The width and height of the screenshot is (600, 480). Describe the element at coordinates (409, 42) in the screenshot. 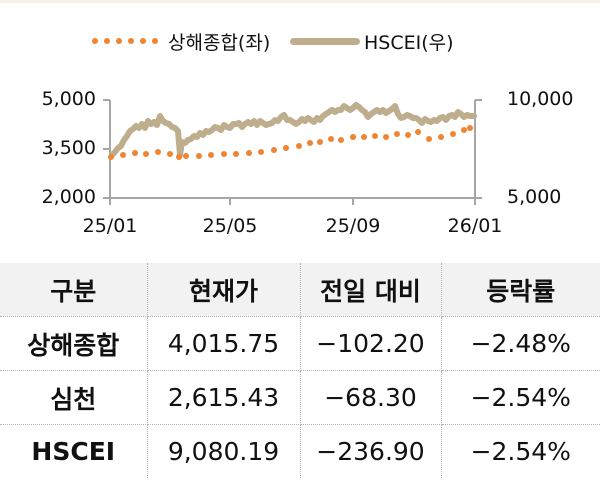

I see `legend-label-hscei: HSCEI(우)` at that location.